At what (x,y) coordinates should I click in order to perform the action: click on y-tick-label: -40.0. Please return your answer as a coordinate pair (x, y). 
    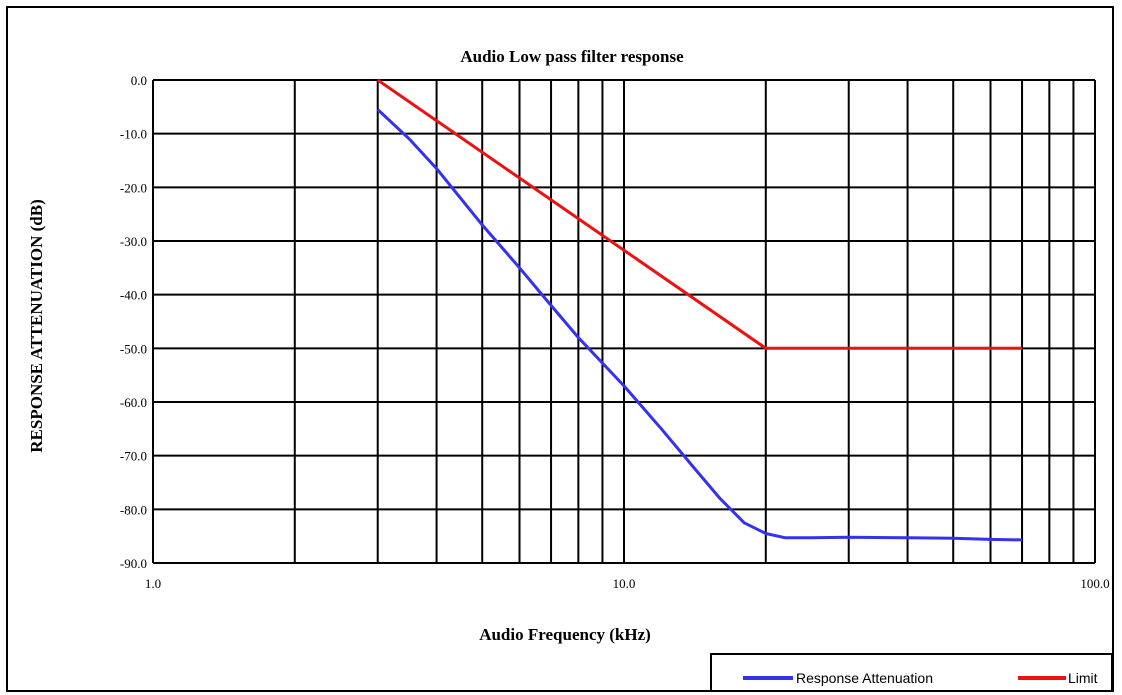
    Looking at the image, I should click on (133, 295).